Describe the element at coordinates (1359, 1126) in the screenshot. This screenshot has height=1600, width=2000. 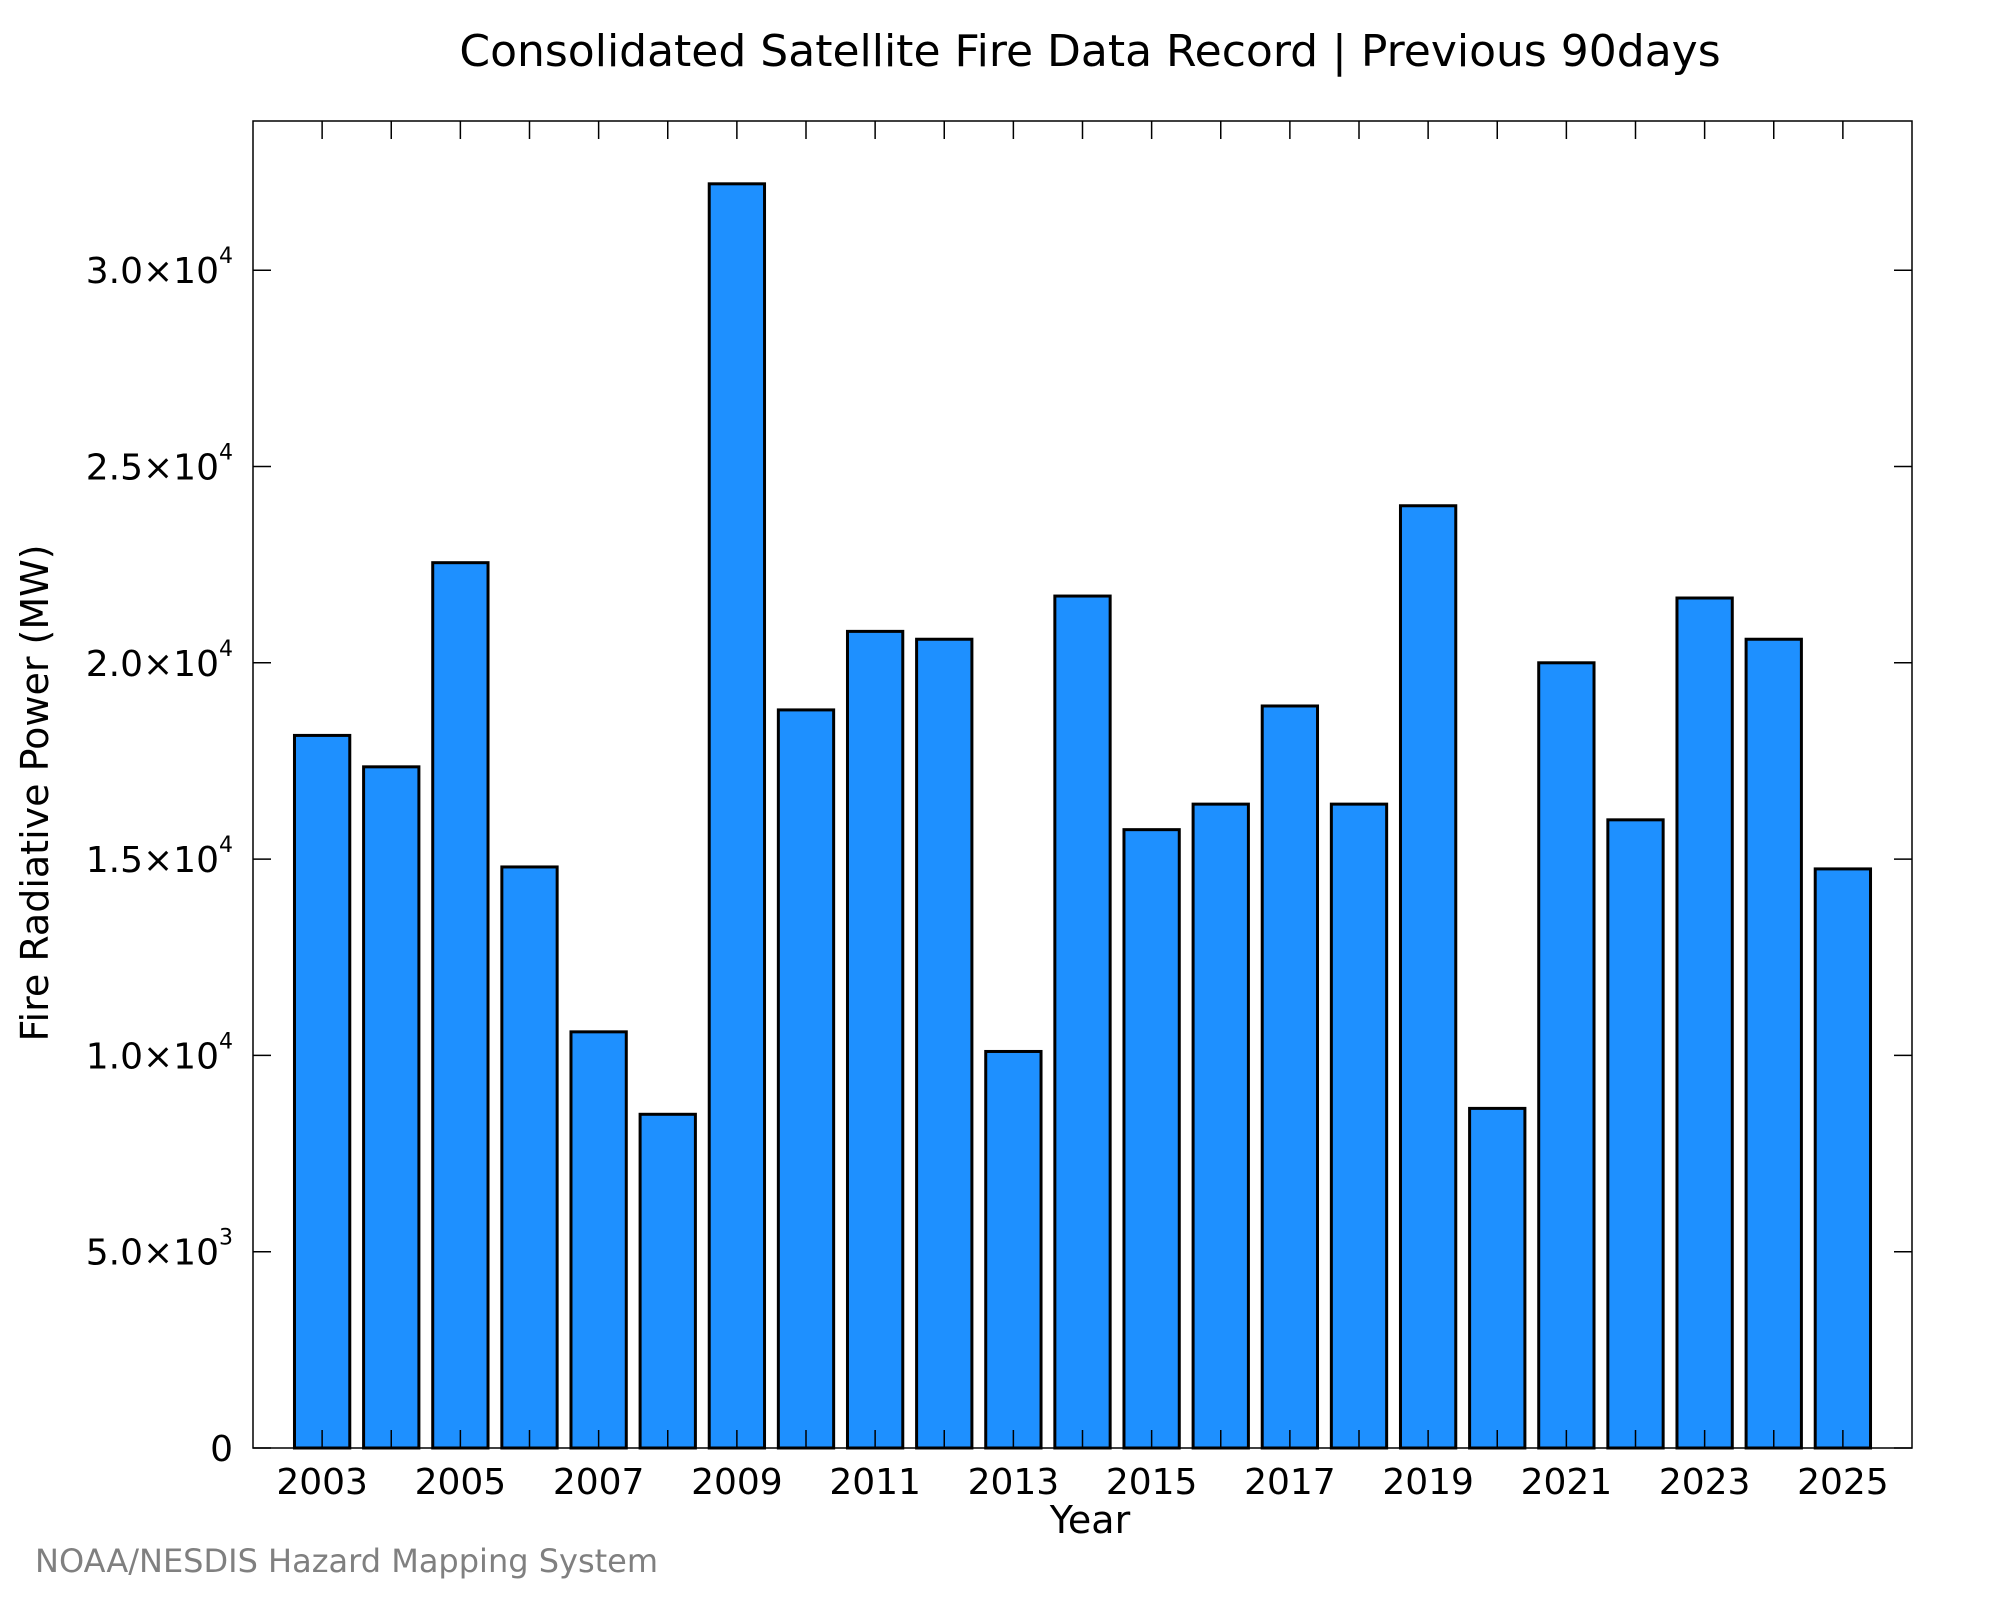
I see `bar-2018` at that location.